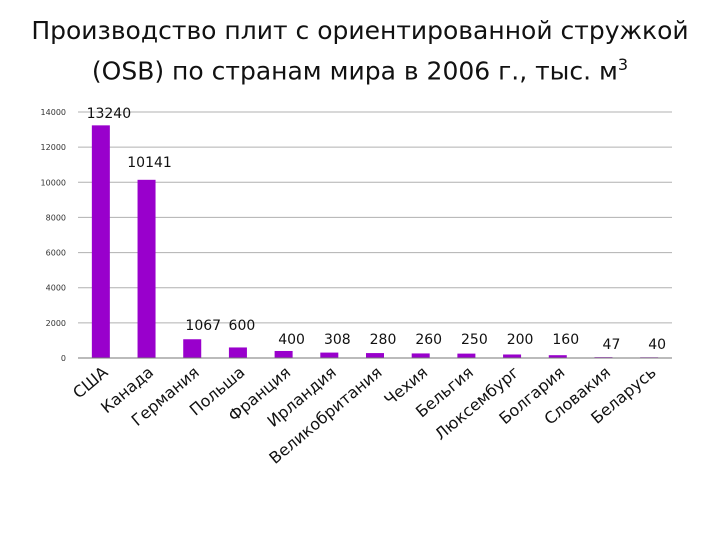 The width and height of the screenshot is (720, 540). I want to click on data-label: 200, so click(520, 340).